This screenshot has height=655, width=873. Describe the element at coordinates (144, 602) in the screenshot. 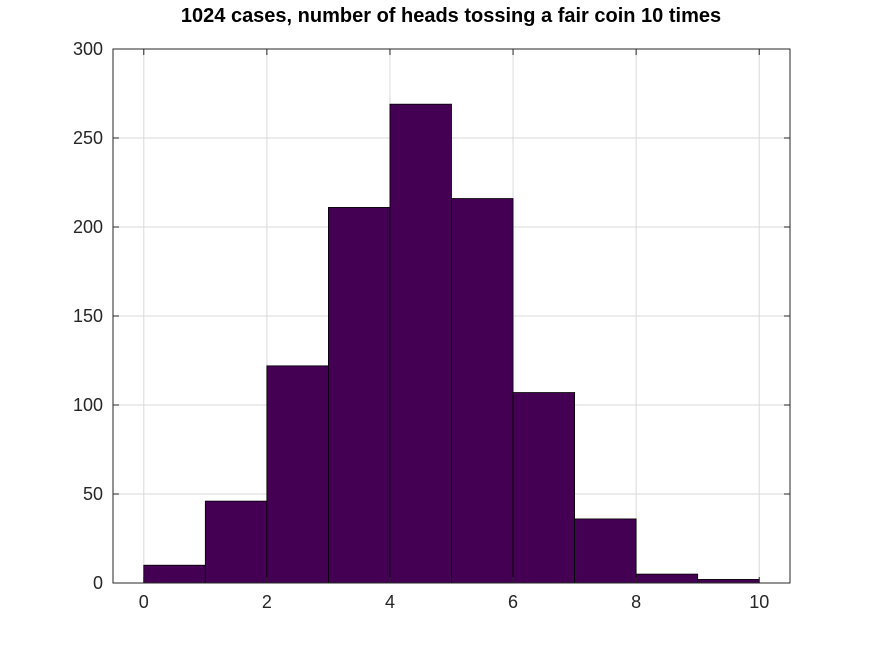

I see `x-tick-label: 0` at that location.